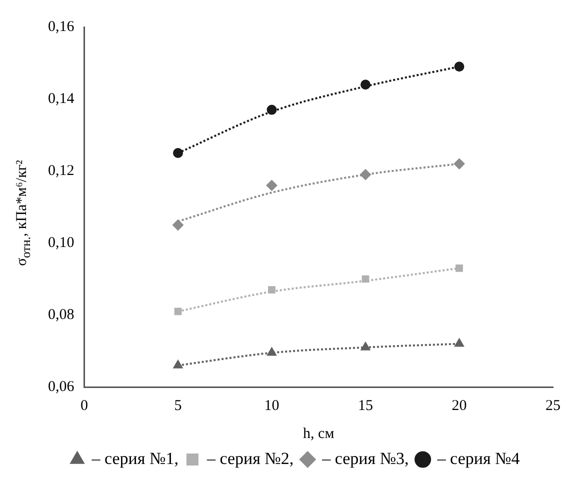 The height and width of the screenshot is (486, 581). What do you see at coordinates (61, 314) in the screenshot?
I see `y-tick-label: 0,08` at bounding box center [61, 314].